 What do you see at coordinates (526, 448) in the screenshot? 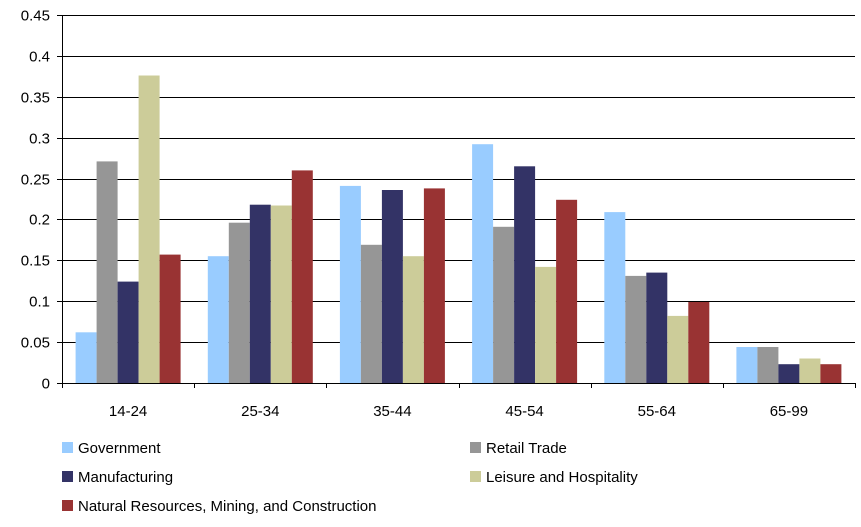
I see `legend-label: Retail Trade` at bounding box center [526, 448].